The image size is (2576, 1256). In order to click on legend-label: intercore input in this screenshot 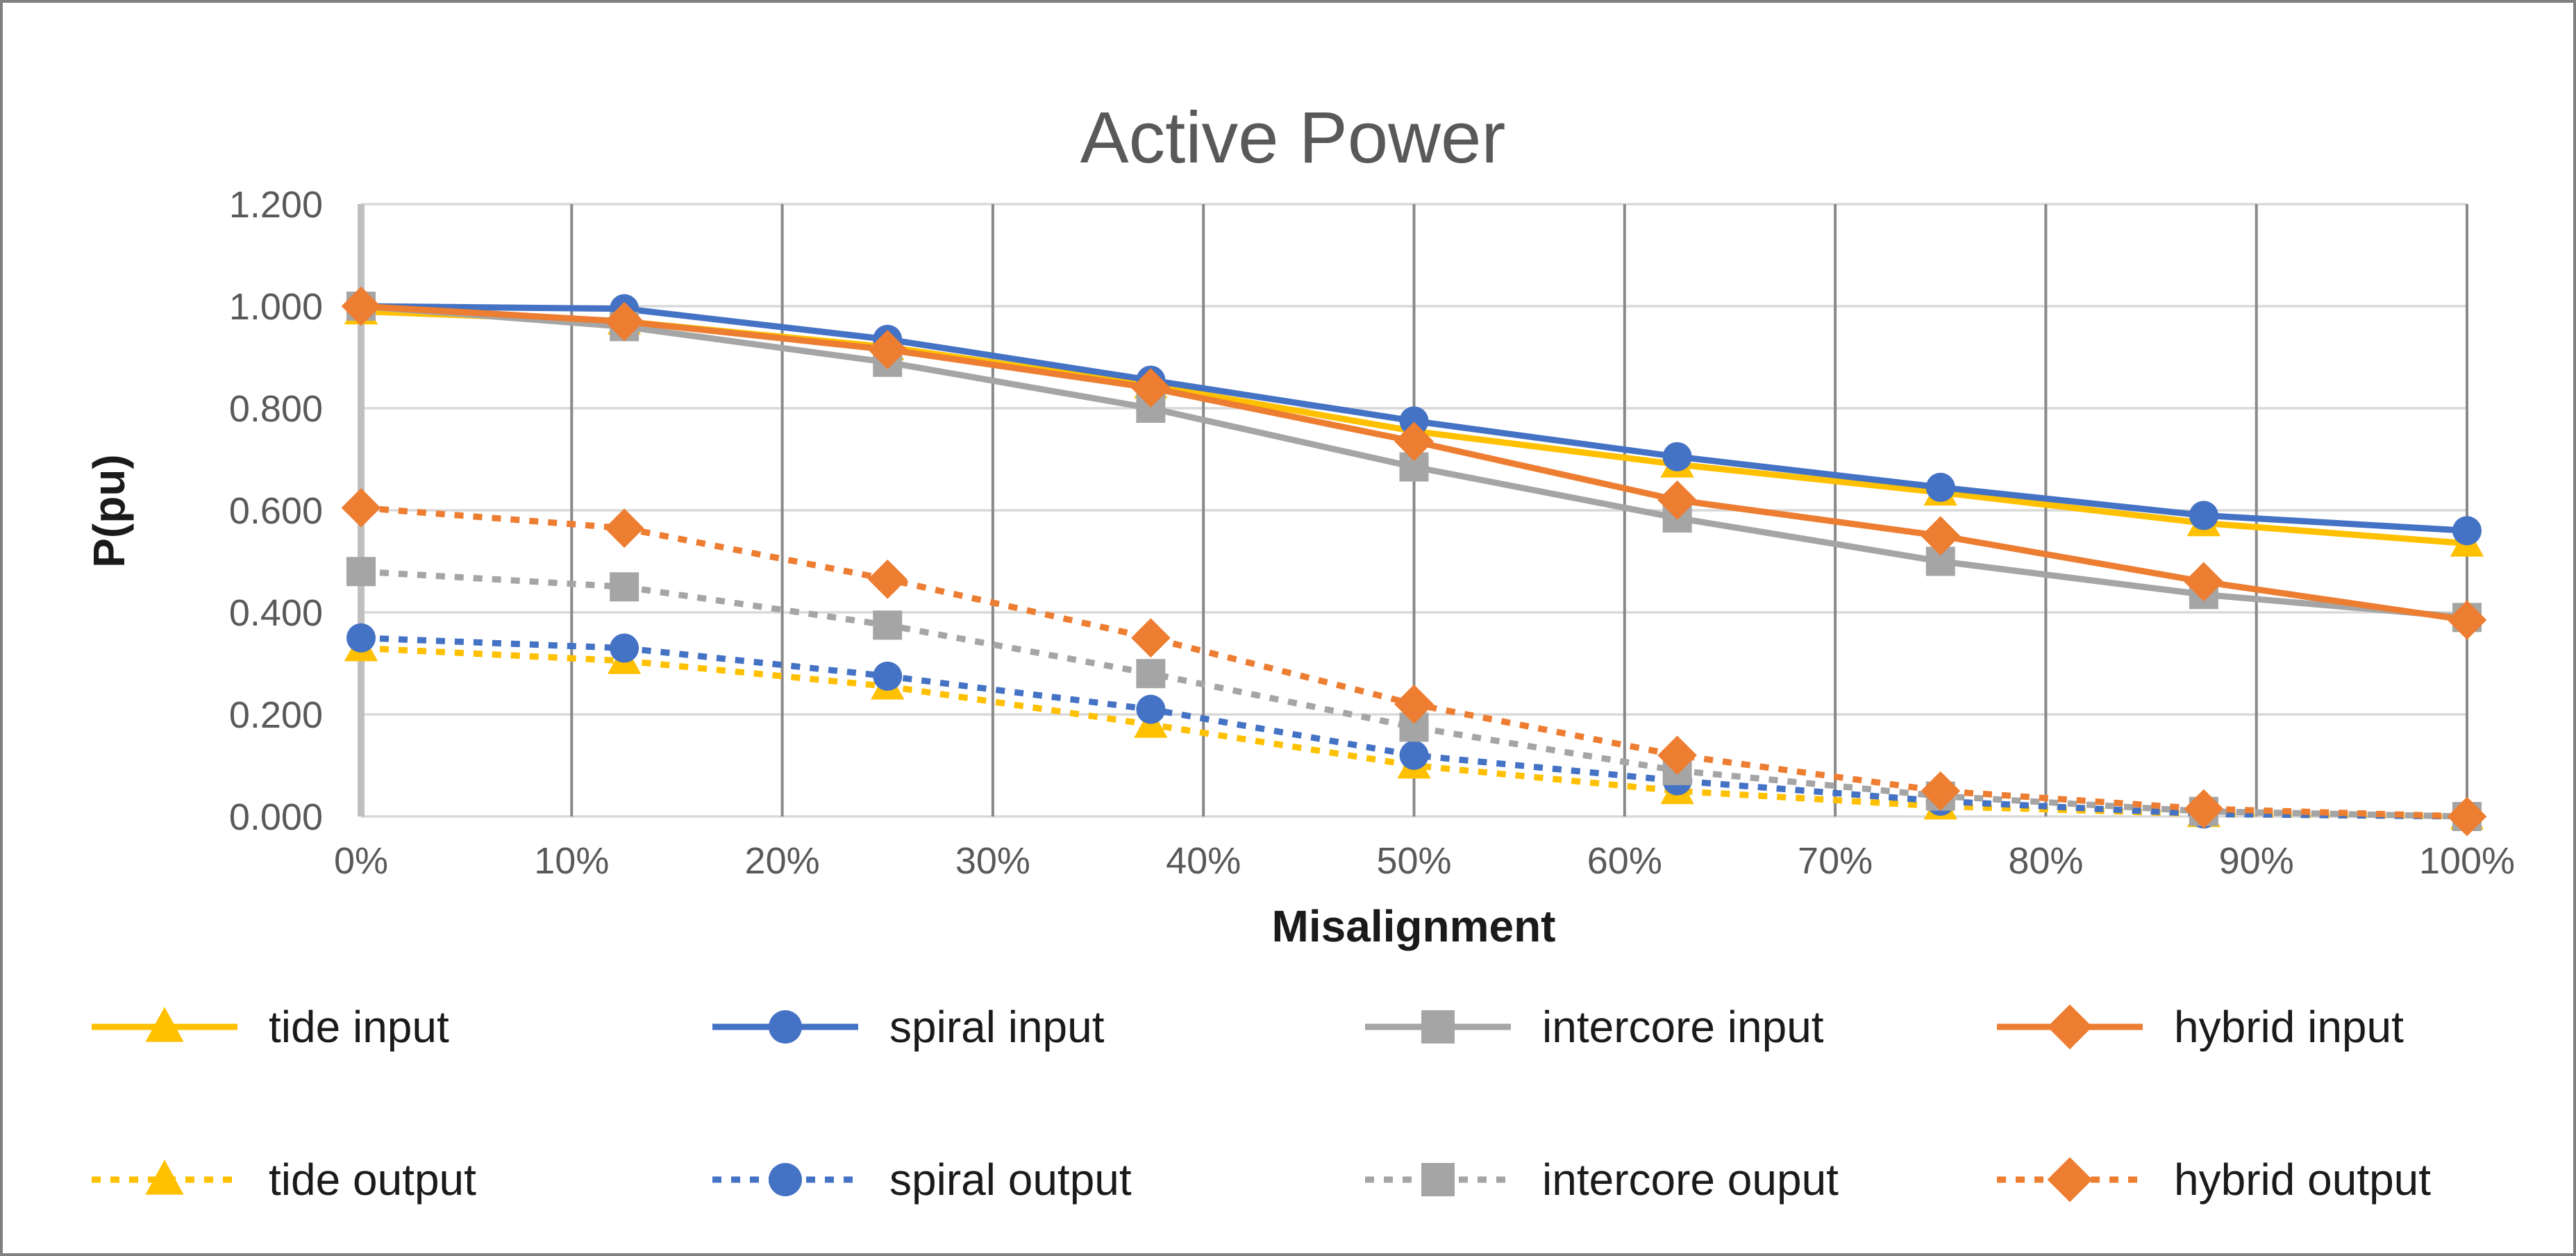, I will do `click(1683, 1027)`.